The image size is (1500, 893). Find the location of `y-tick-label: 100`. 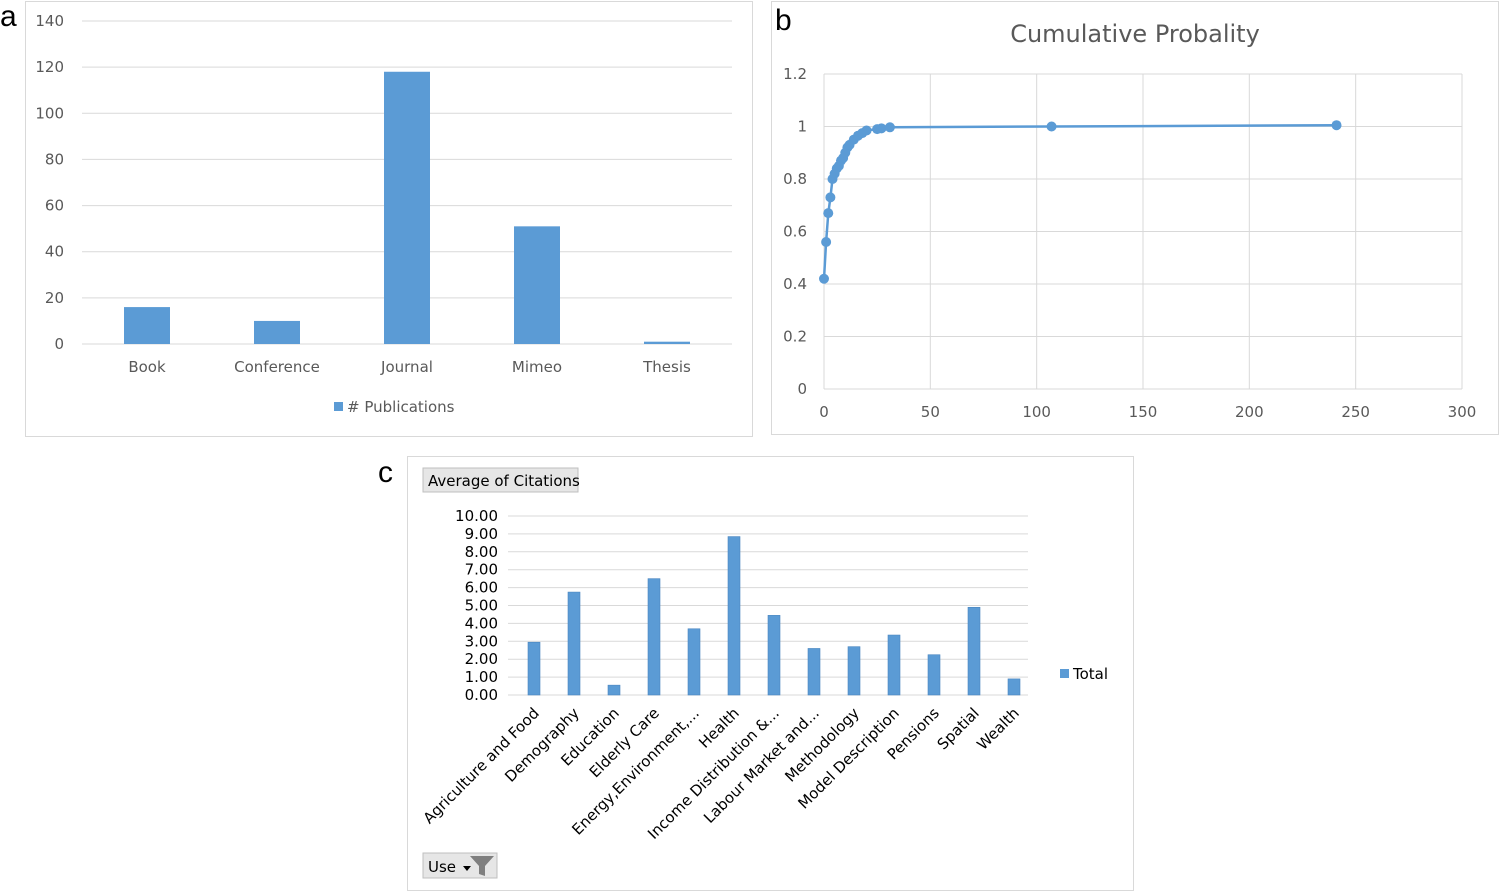

y-tick-label: 100 is located at coordinates (49, 113).